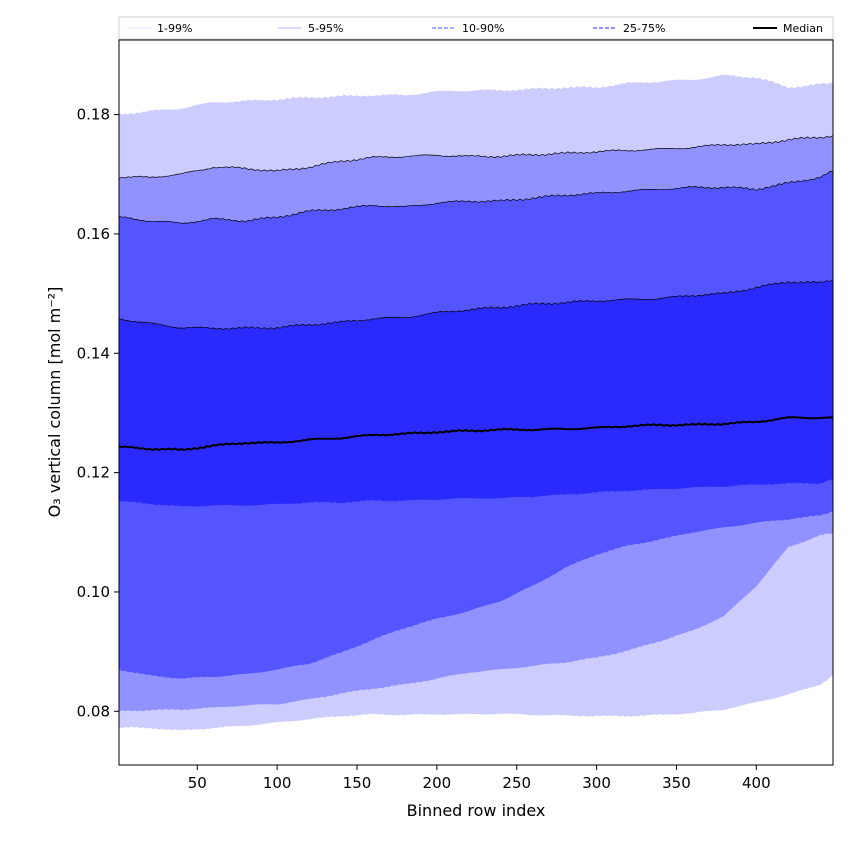 This screenshot has width=850, height=850. I want to click on x-tick-label: 100, so click(277, 783).